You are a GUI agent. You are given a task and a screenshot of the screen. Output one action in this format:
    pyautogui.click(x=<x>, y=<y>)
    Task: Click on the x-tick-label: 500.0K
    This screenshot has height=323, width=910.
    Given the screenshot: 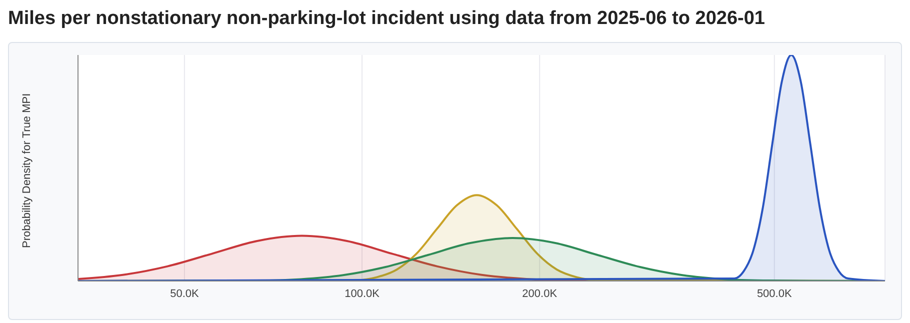 What is the action you would take?
    pyautogui.click(x=774, y=294)
    